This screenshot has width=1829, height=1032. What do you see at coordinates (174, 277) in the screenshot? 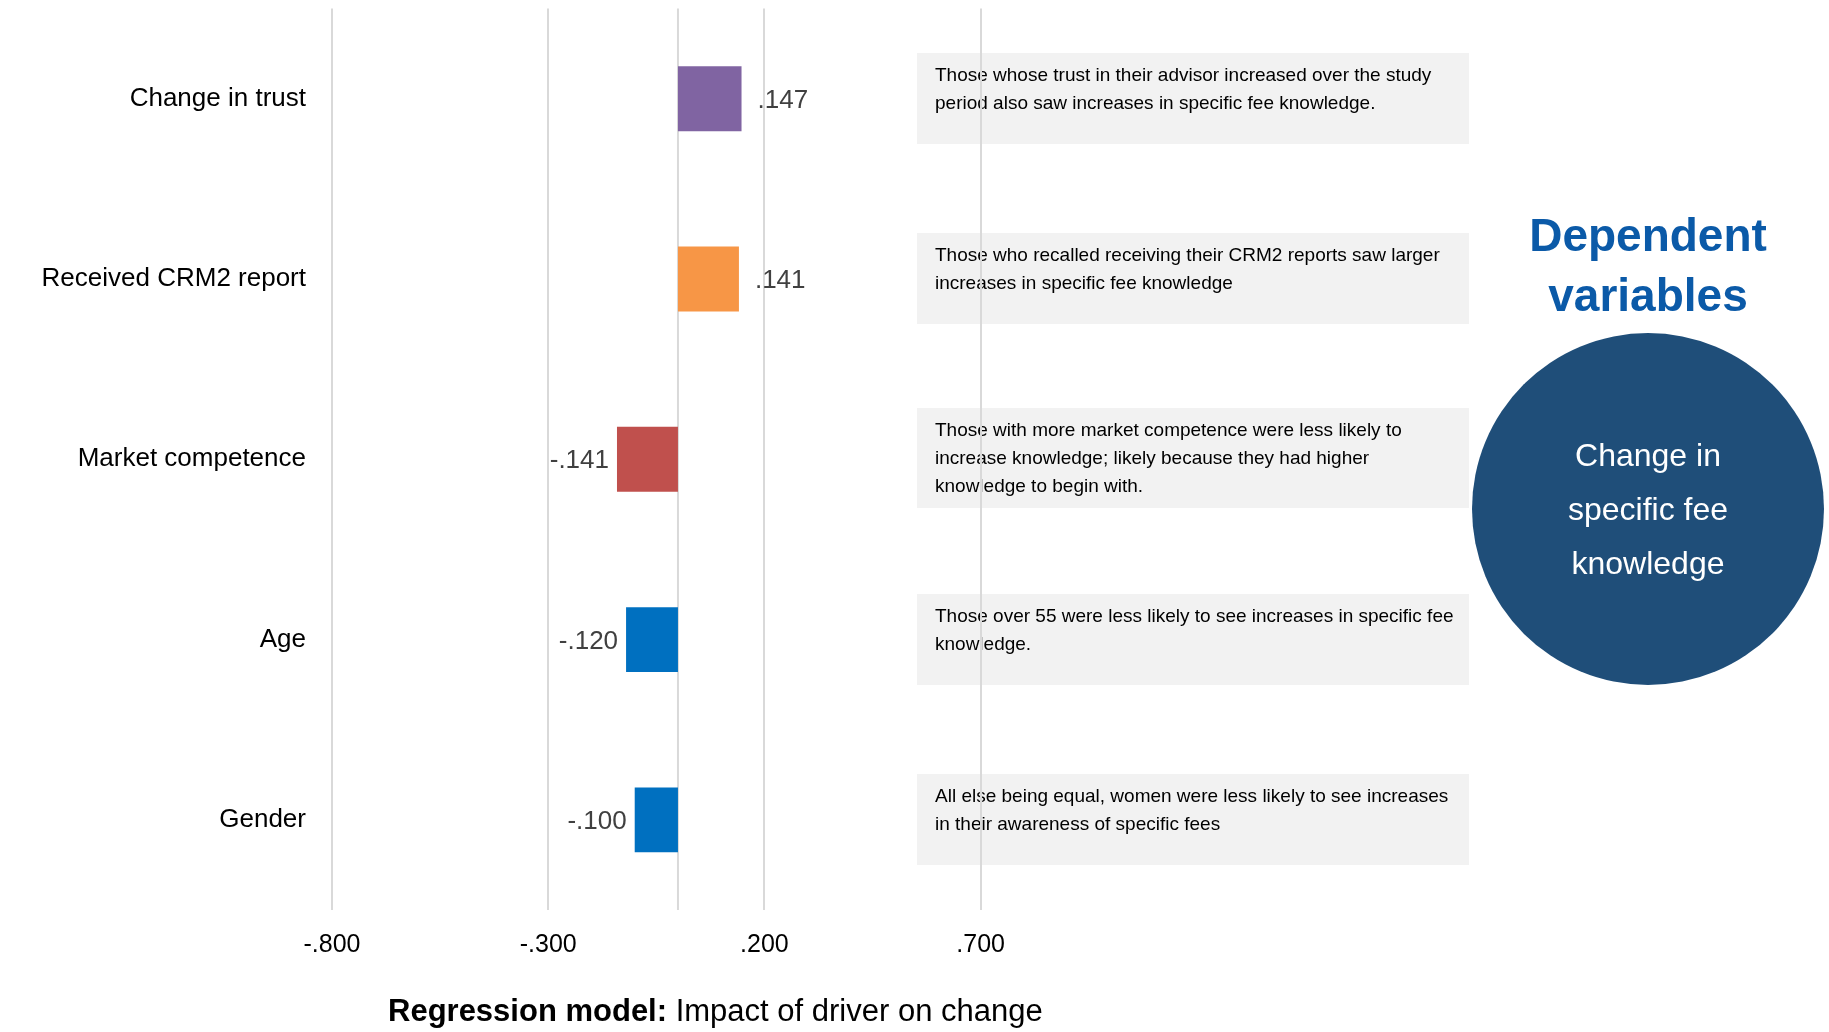
I see `y-tick-label: Received CRM2 report` at bounding box center [174, 277].